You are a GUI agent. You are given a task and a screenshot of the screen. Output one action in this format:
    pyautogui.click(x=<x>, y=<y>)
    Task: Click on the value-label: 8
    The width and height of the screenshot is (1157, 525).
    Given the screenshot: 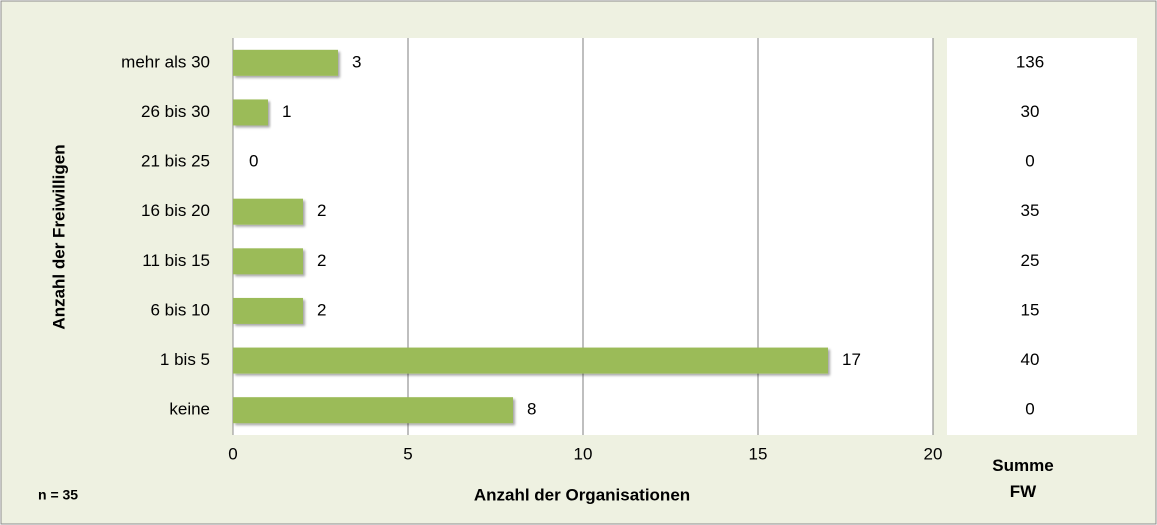 What is the action you would take?
    pyautogui.click(x=531, y=409)
    